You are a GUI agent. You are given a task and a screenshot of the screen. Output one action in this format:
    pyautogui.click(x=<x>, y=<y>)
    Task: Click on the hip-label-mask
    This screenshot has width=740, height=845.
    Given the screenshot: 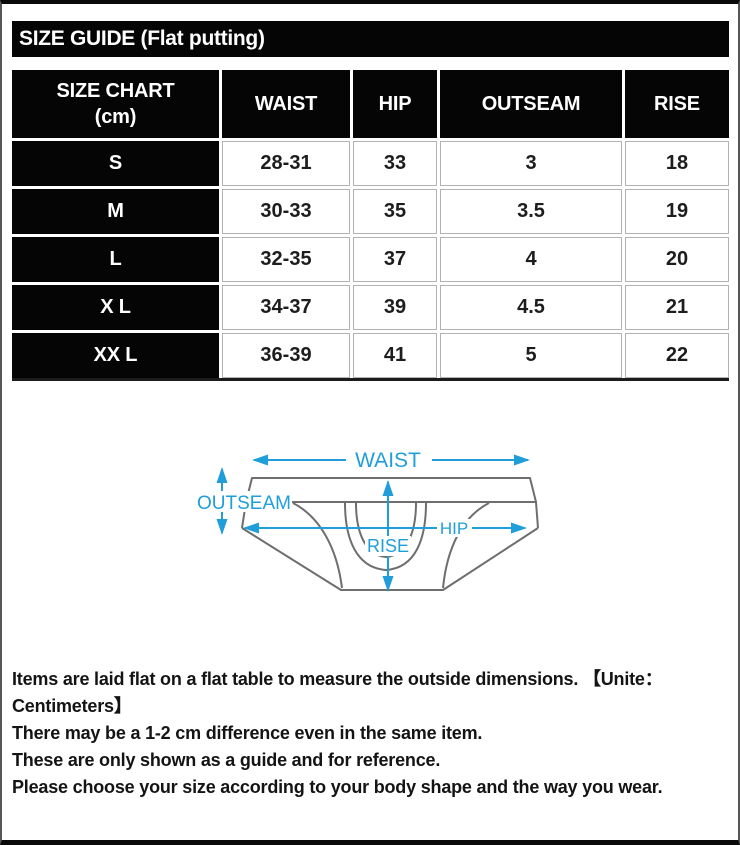 What is the action you would take?
    pyautogui.click(x=454, y=528)
    